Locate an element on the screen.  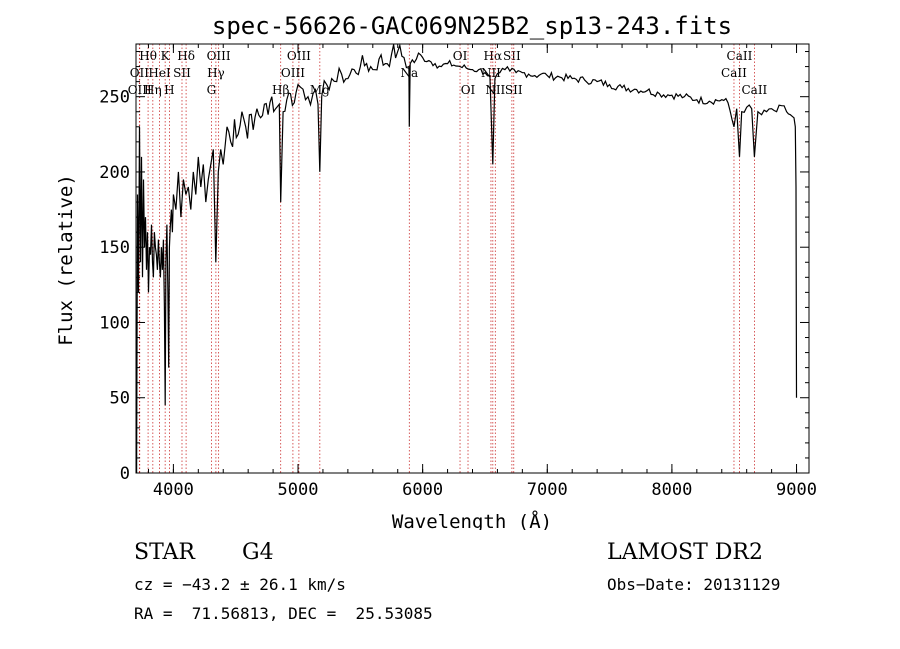
line-marker-label-23: SII is located at coordinates (514, 90).